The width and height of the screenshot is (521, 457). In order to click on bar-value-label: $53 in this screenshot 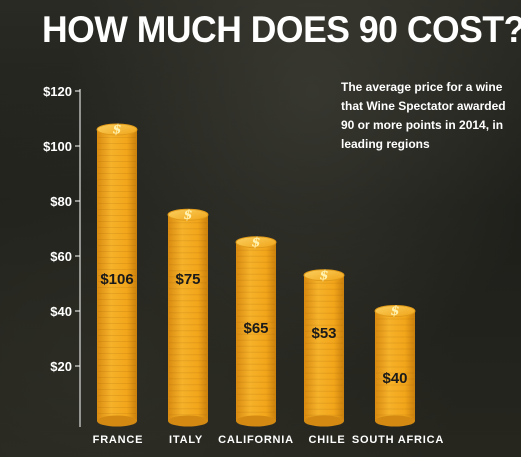, I will do `click(323, 333)`.